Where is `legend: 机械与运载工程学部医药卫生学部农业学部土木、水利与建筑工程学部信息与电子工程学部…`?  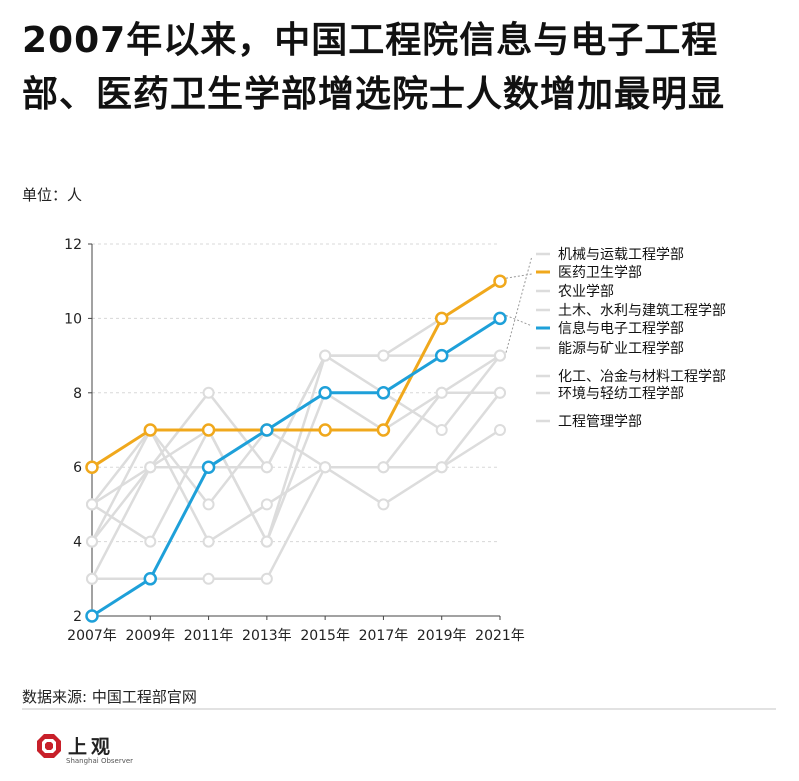 legend: 机械与运载工程学部医药卫生学部农业学部土木、水利与建筑工程学部信息与电子工程学部… is located at coordinates (615, 338).